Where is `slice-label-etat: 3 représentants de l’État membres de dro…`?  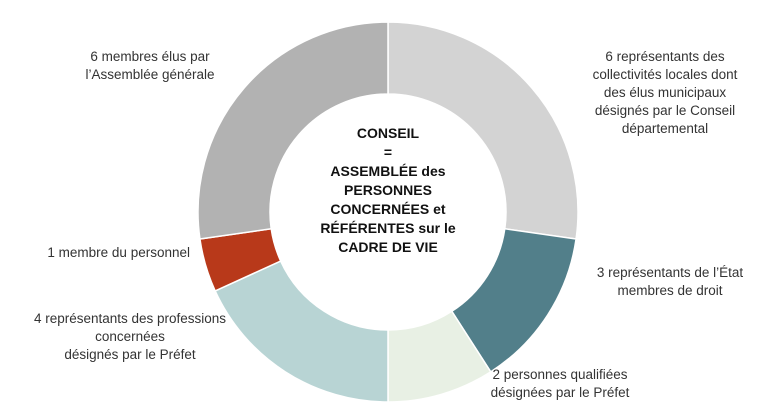 slice-label-etat: 3 représentants de l’État membres de dro… is located at coordinates (670, 281).